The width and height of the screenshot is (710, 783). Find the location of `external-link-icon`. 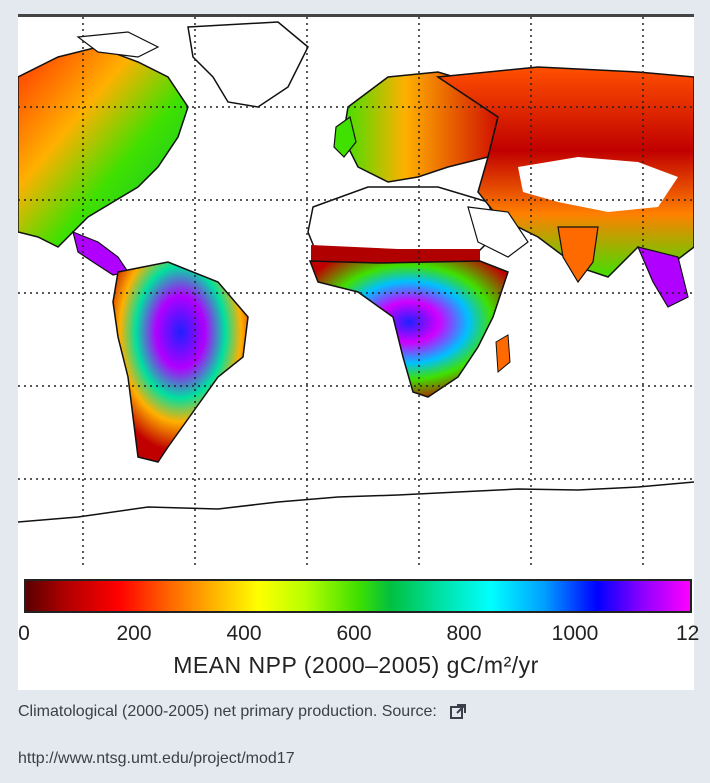

external-link-icon is located at coordinates (458, 712).